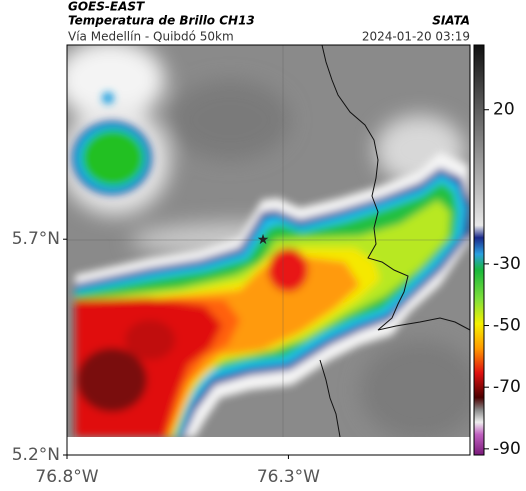  Describe the element at coordinates (507, 264) in the screenshot. I see `colorbar-tick-label: -30` at that location.